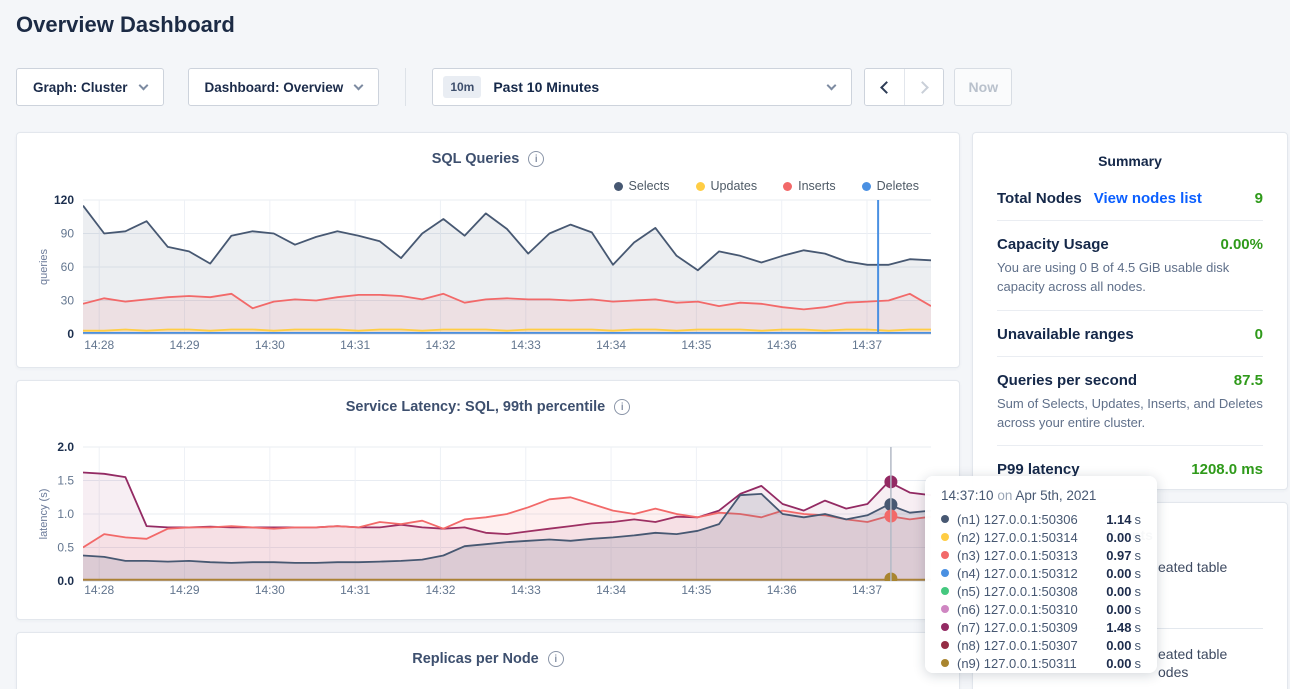 The width and height of the screenshot is (1290, 689). What do you see at coordinates (1147, 198) in the screenshot?
I see `summary-link: View nodes list` at bounding box center [1147, 198].